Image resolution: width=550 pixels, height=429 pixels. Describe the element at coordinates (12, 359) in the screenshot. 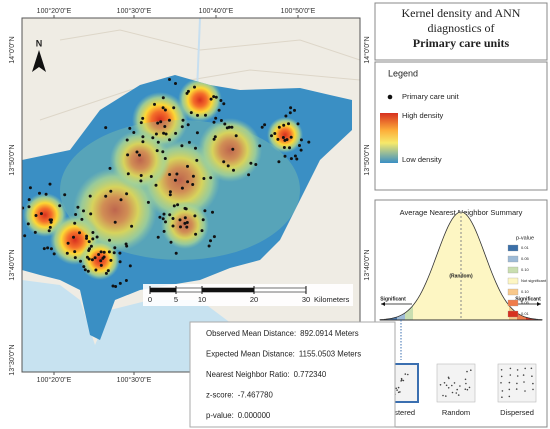

I see `coord-label: 13°30'0"N` at that location.